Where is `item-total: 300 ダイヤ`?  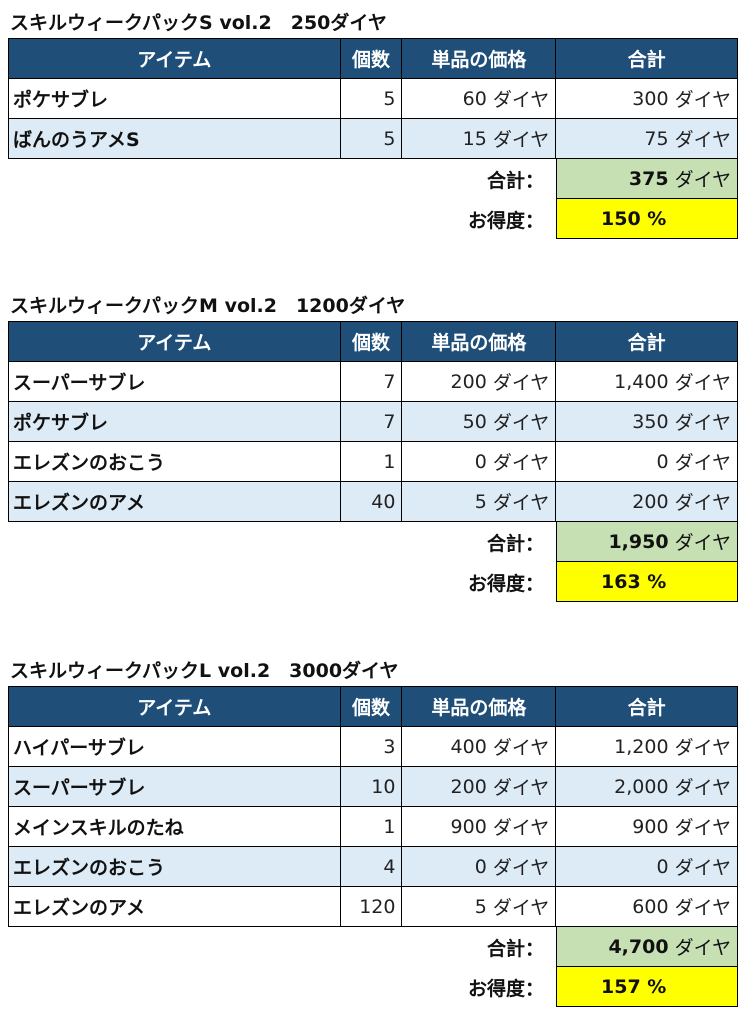 item-total: 300 ダイヤ is located at coordinates (647, 99).